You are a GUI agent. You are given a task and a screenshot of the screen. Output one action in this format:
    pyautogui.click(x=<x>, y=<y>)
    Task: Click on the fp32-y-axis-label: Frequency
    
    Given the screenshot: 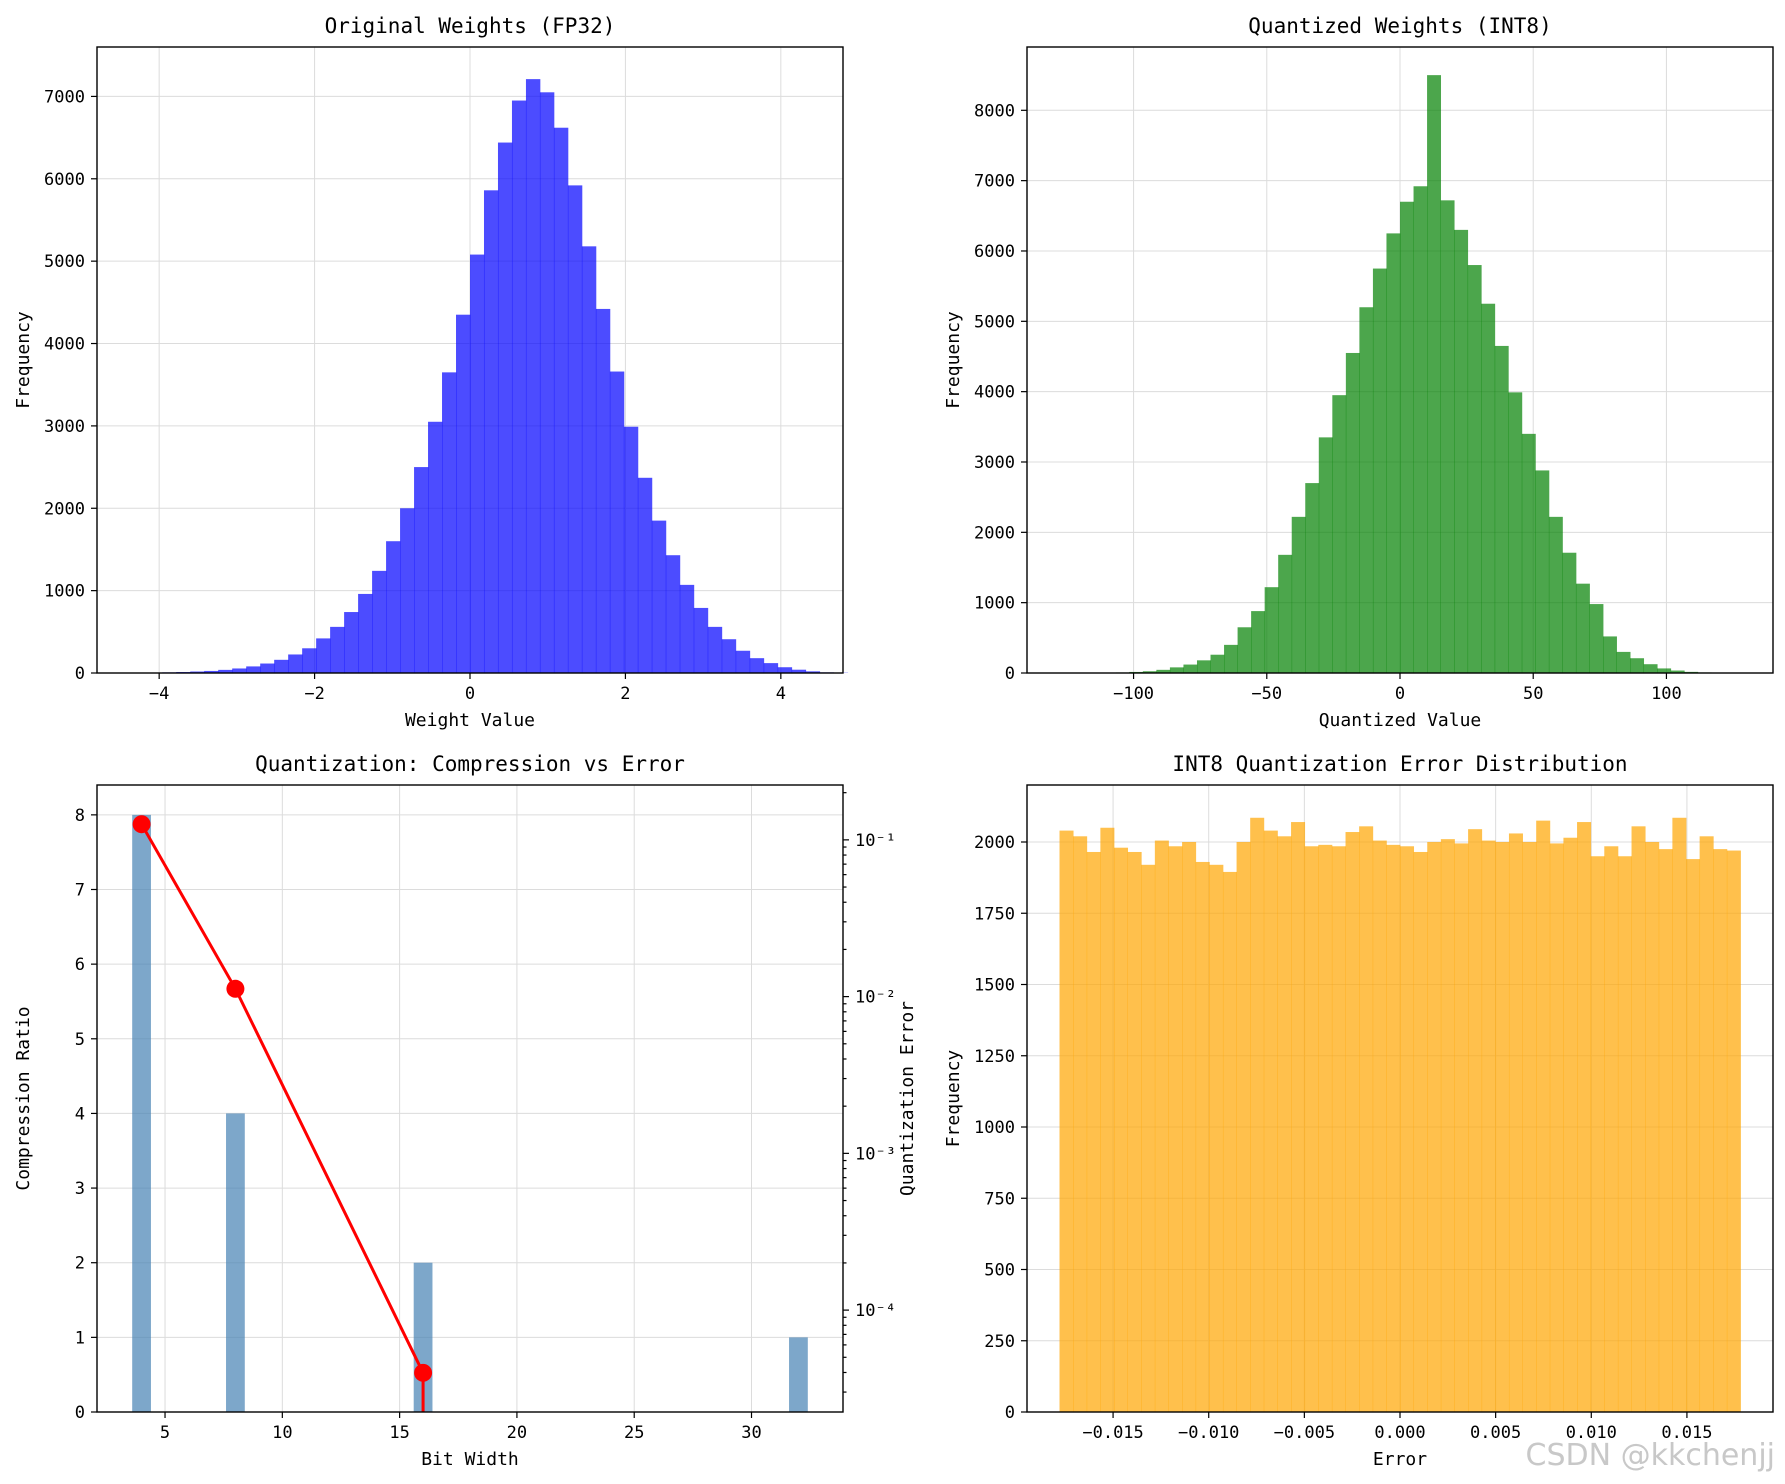 What is the action you would take?
    pyautogui.click(x=23, y=360)
    